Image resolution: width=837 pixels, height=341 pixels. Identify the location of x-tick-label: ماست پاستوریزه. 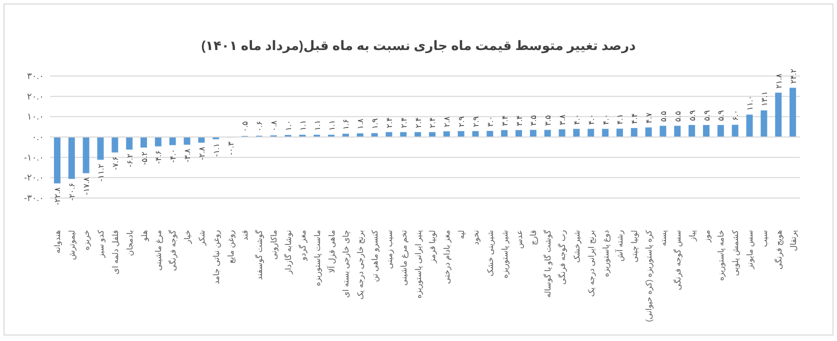
(317, 258).